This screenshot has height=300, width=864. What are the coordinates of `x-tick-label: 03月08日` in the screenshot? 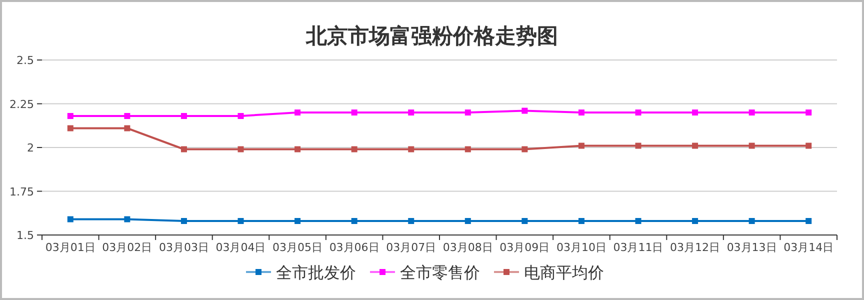 It's located at (467, 247).